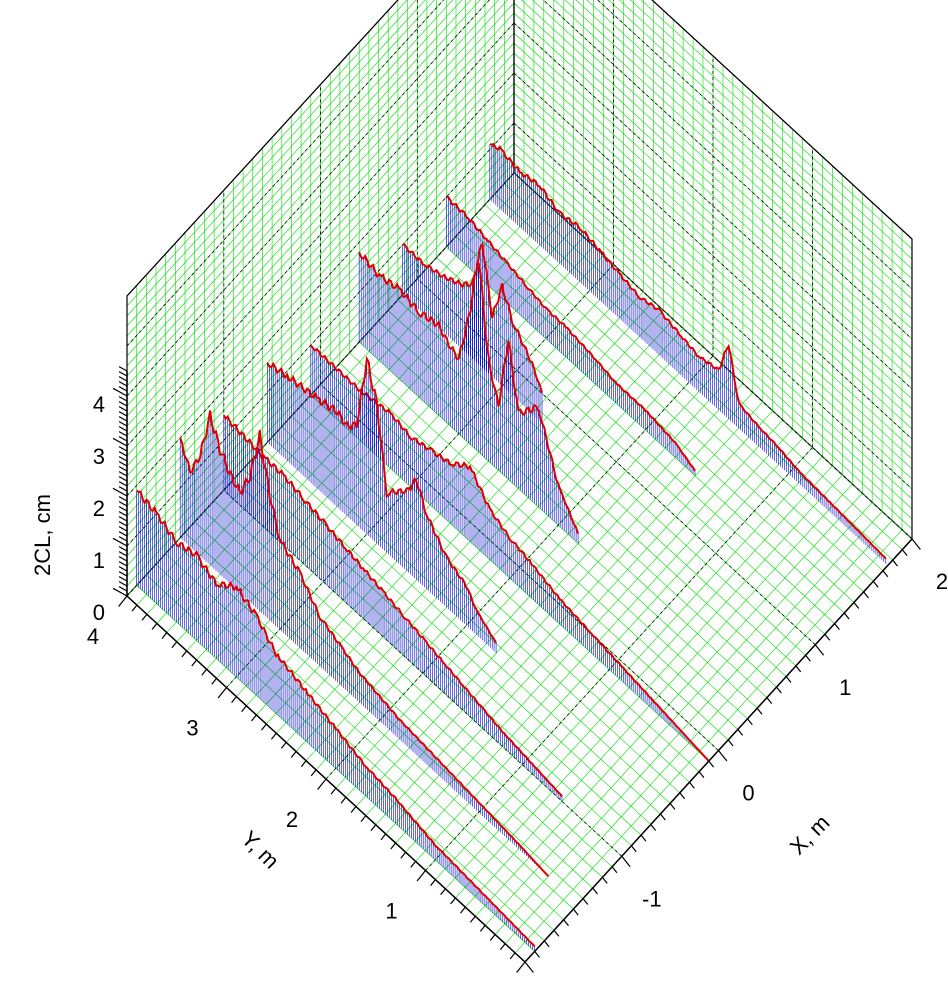 This screenshot has width=948, height=992. What do you see at coordinates (942, 581) in the screenshot?
I see `x-tick-label: 2` at bounding box center [942, 581].